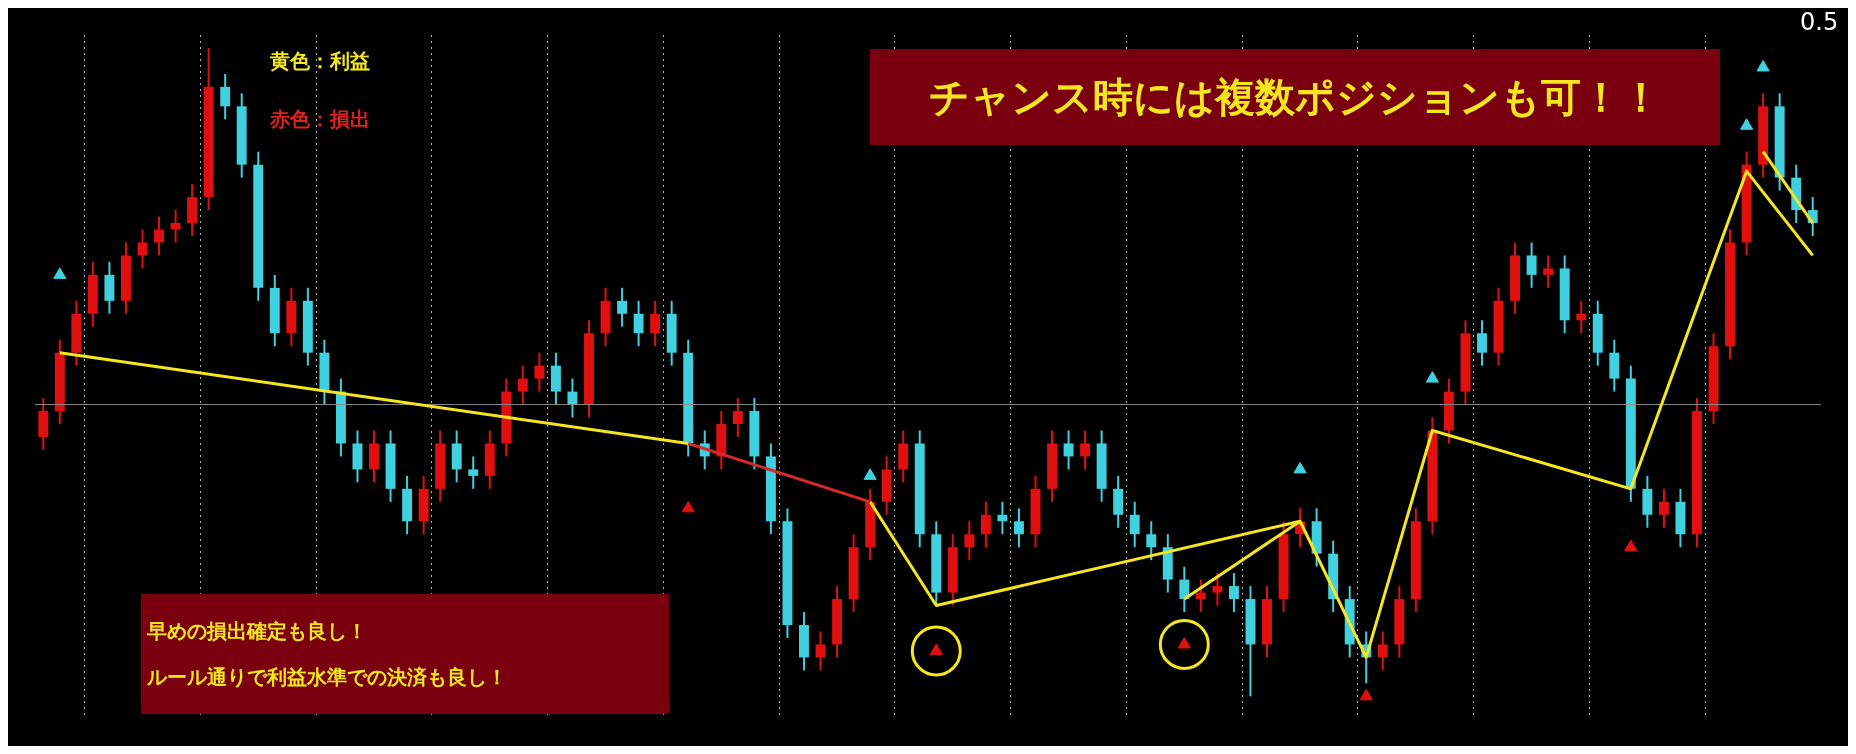  Describe the element at coordinates (257, 631) in the screenshot. I see `annotation: 早めの損出確定も良し！` at that location.